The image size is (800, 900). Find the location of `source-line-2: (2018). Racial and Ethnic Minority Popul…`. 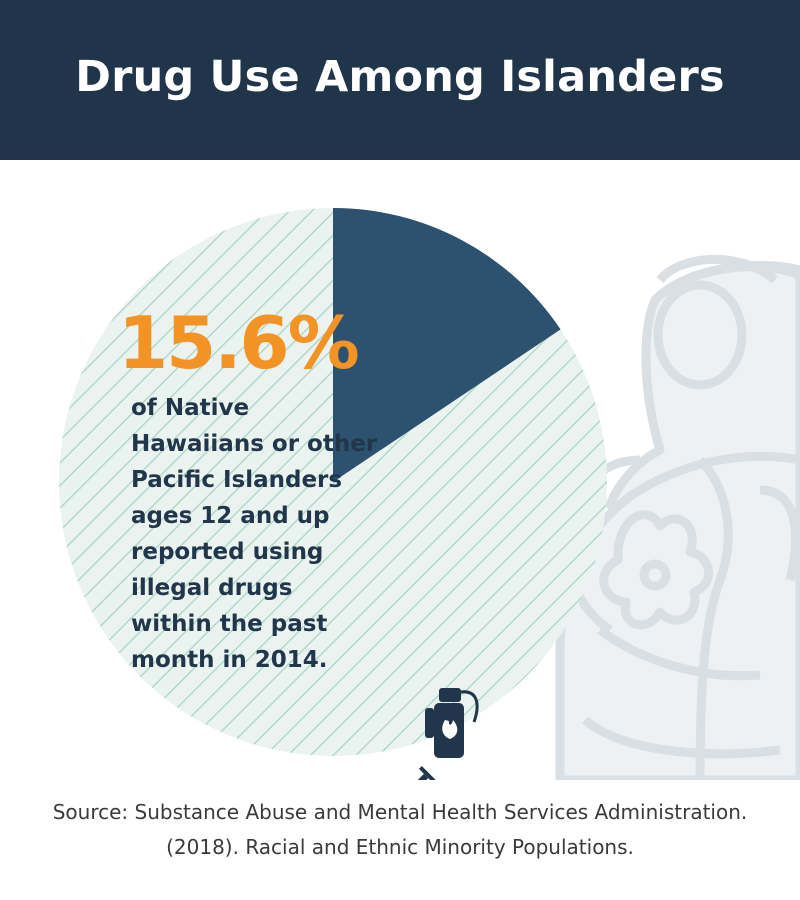

source-line-2: (2018). Racial and Ethnic Minority Popul… is located at coordinates (400, 847).